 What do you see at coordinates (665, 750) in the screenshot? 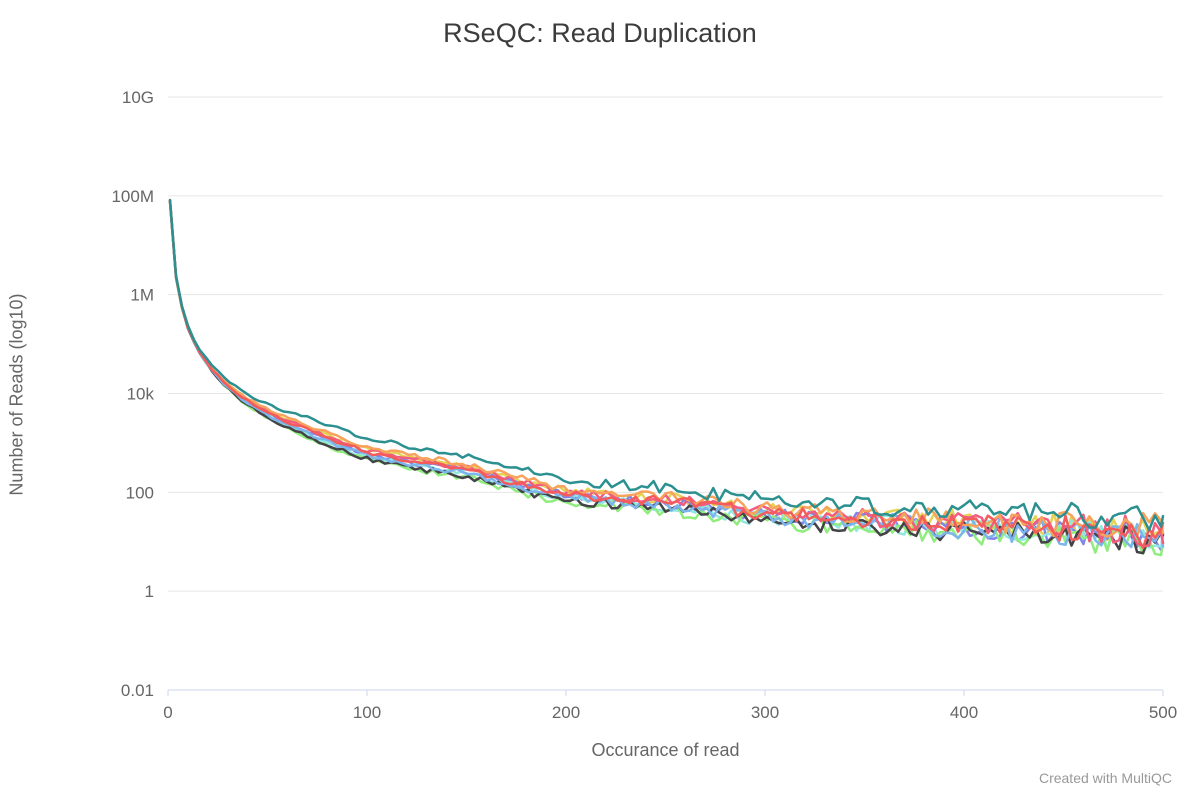
I see `x-axis-title: Occurance of read` at bounding box center [665, 750].